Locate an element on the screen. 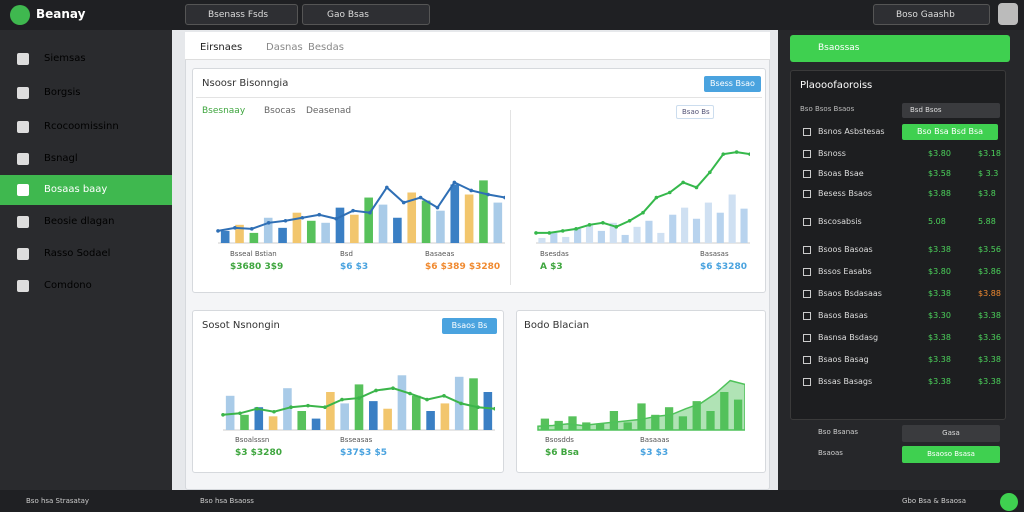 Image resolution: width=1024 pixels, height=512 pixels. bottom-value: Gasa is located at coordinates (951, 433).